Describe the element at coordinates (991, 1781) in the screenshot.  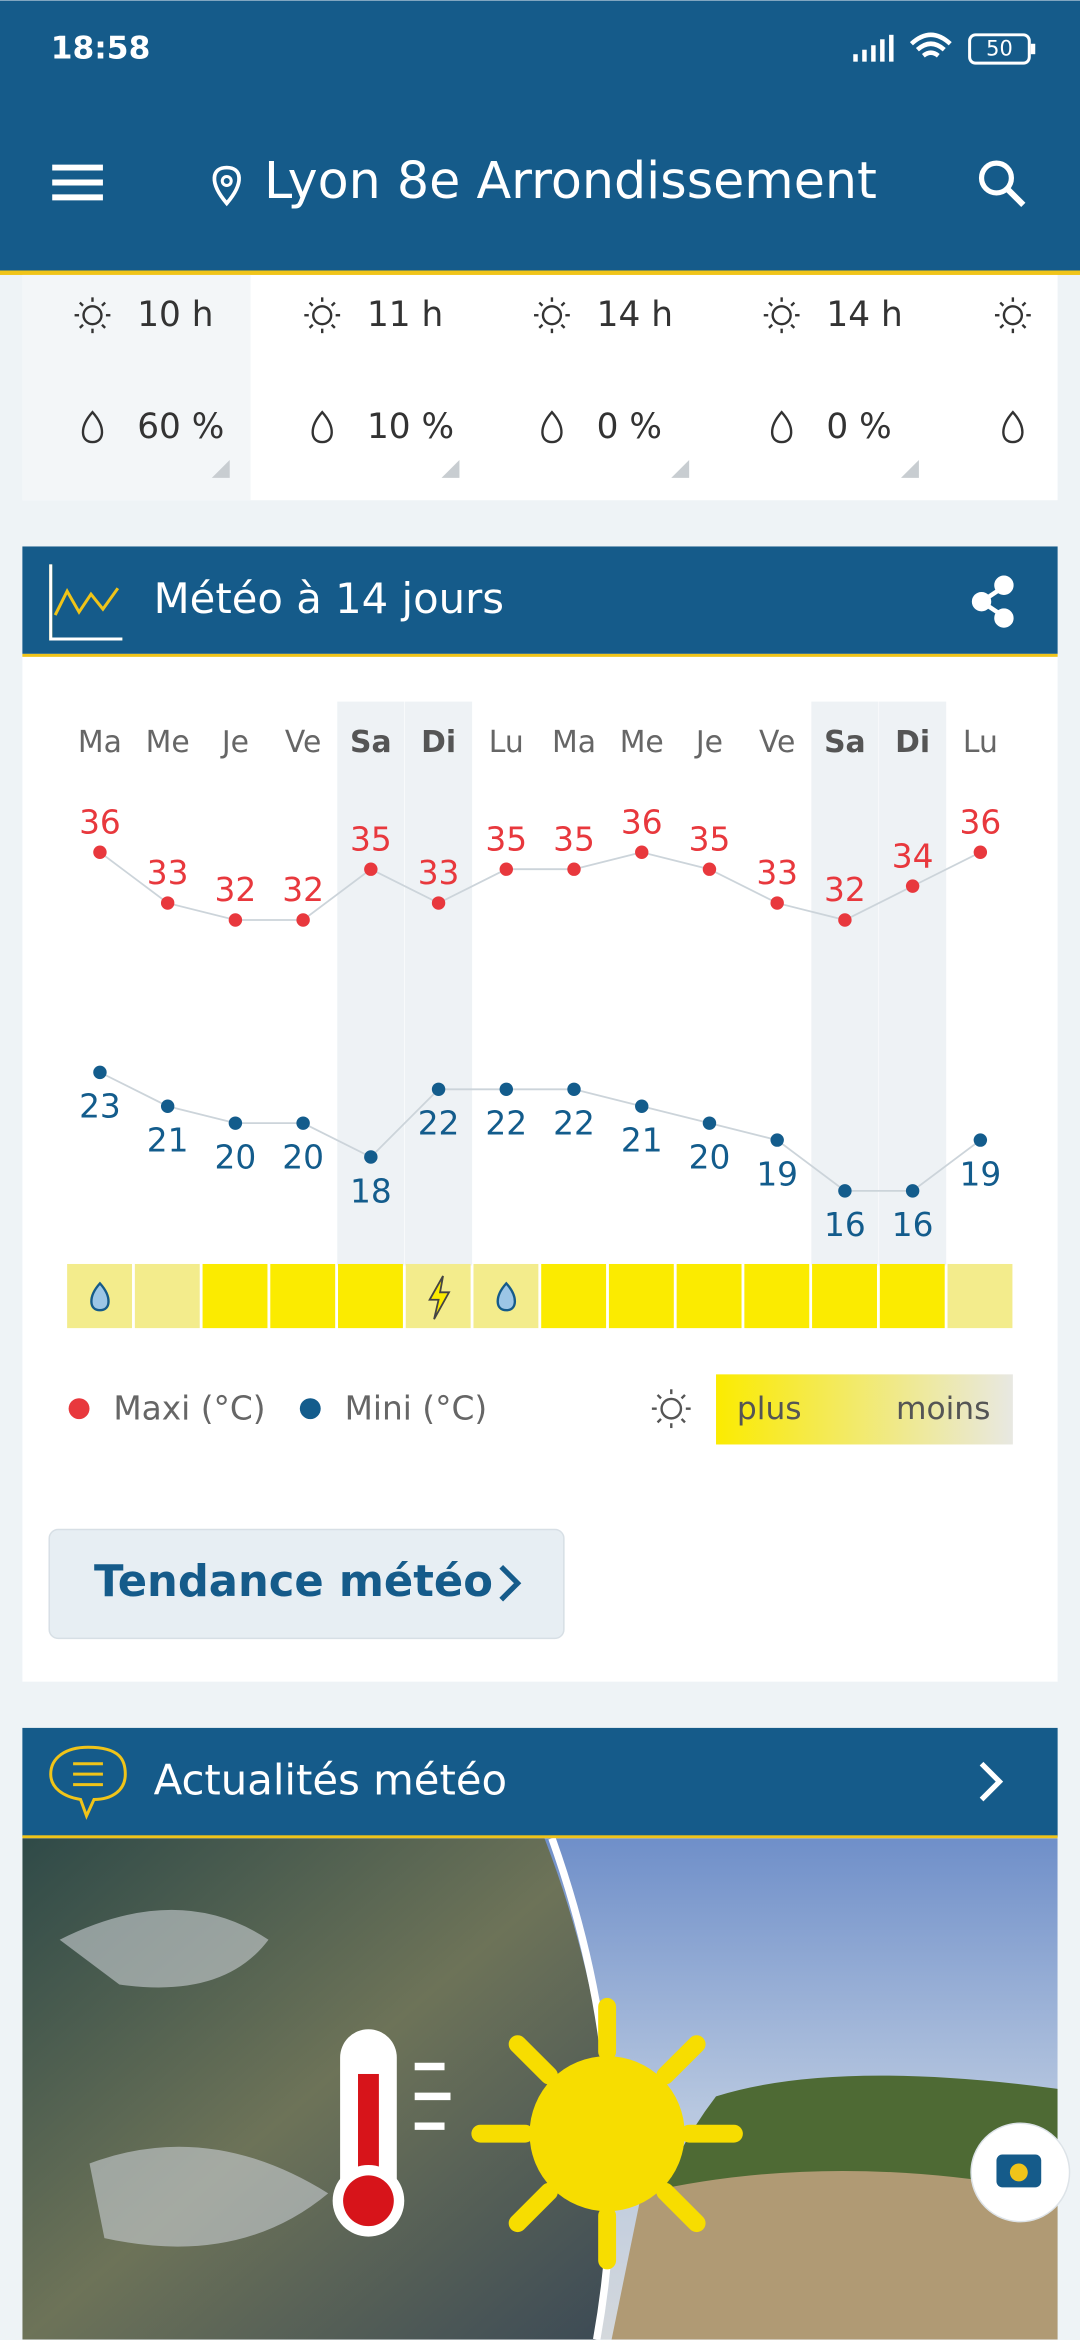
I see `news-chevron` at that location.